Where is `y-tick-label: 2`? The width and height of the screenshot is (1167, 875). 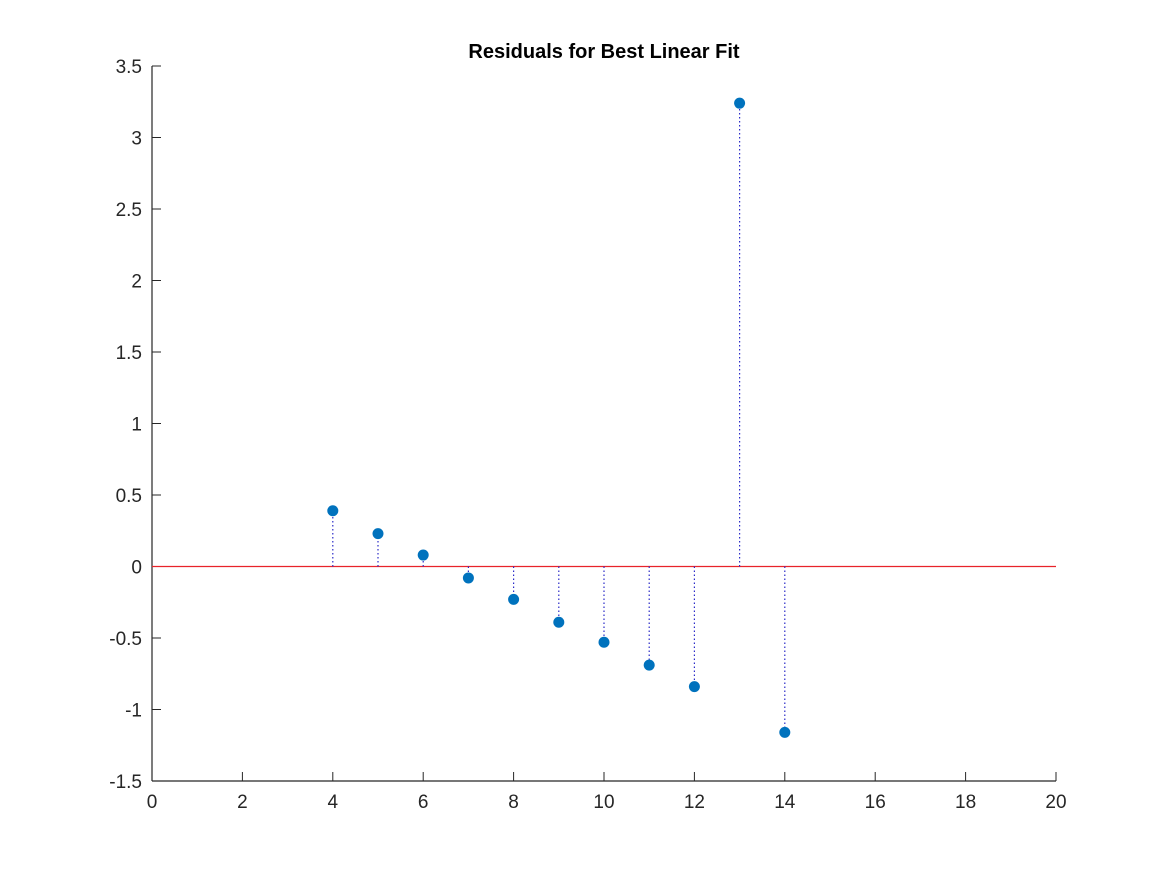 y-tick-label: 2 is located at coordinates (136, 282).